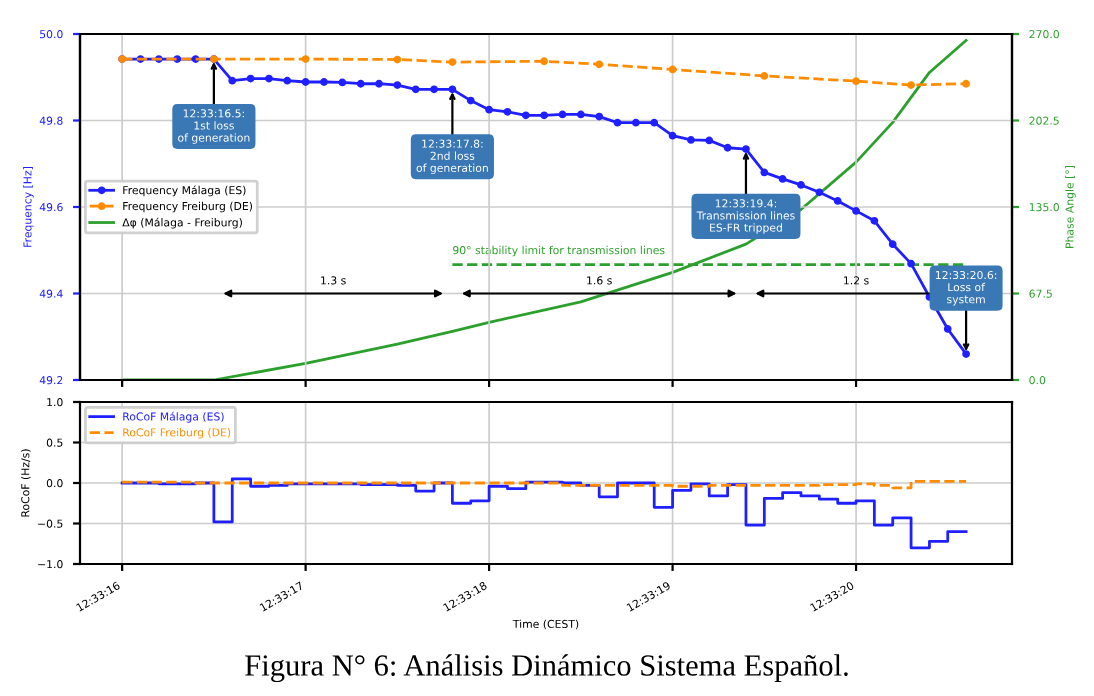  I want to click on text: Figura N° 6: Análisis Dinámico Sistema Español., so click(546, 668).